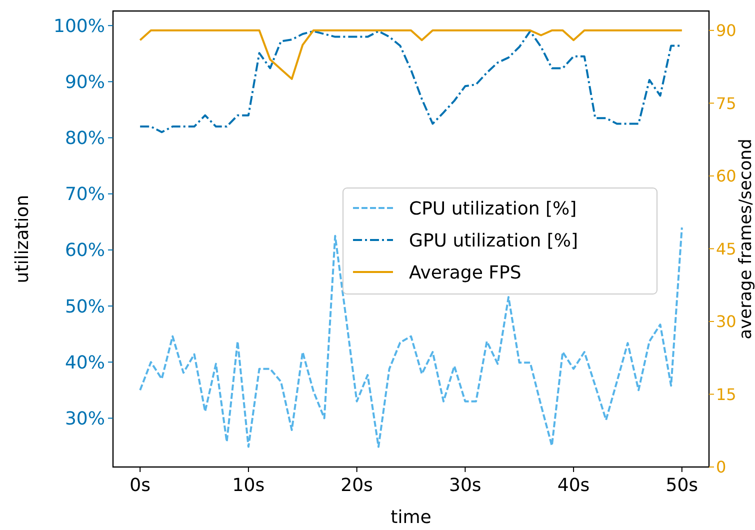 The width and height of the screenshot is (755, 530). What do you see at coordinates (84, 82) in the screenshot?
I see `y-tick-label: 90%` at bounding box center [84, 82].